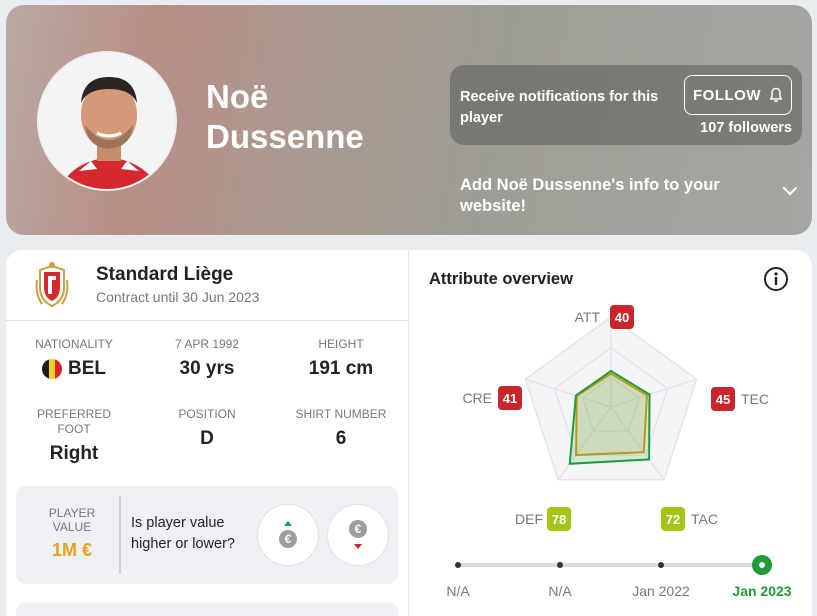 This screenshot has height=616, width=817. I want to click on radar-value-tac: 72, so click(673, 519).